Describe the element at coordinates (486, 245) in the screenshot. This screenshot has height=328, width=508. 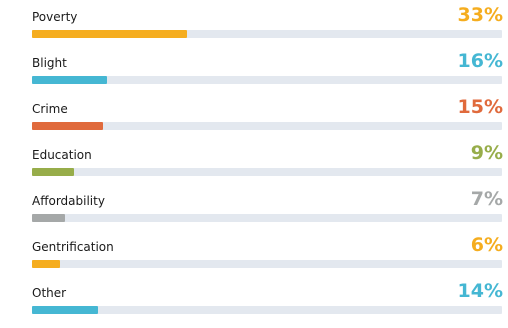
I see `value-label: 6%` at that location.